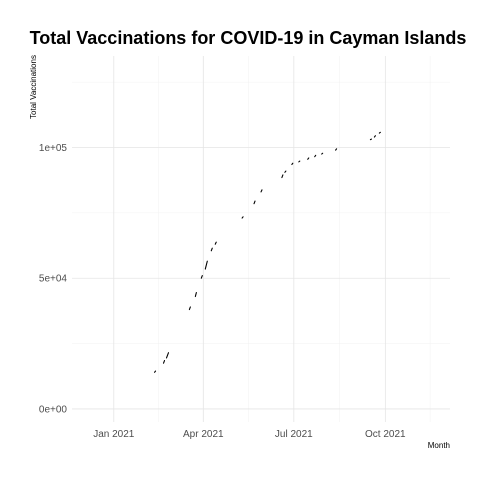 The height and width of the screenshot is (480, 480). I want to click on y-tick-label: 5e+04, so click(53, 279).